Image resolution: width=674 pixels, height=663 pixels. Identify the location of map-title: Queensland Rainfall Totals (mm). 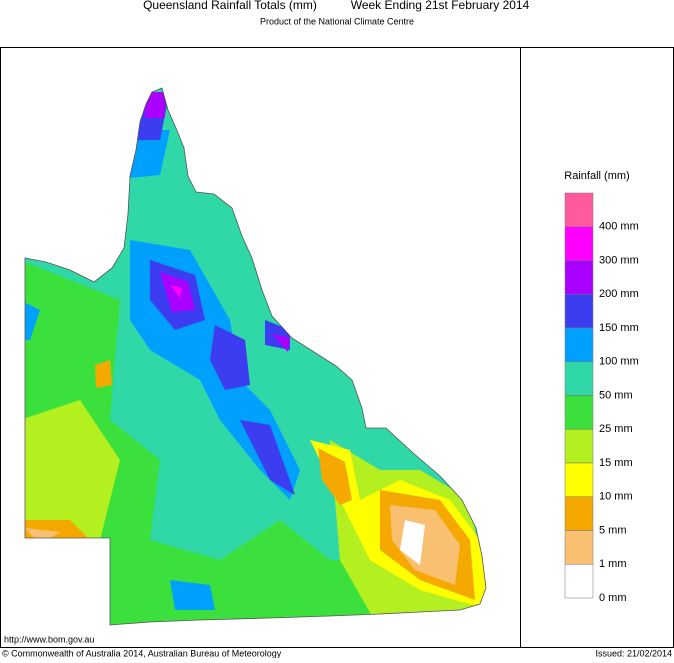
(230, 6).